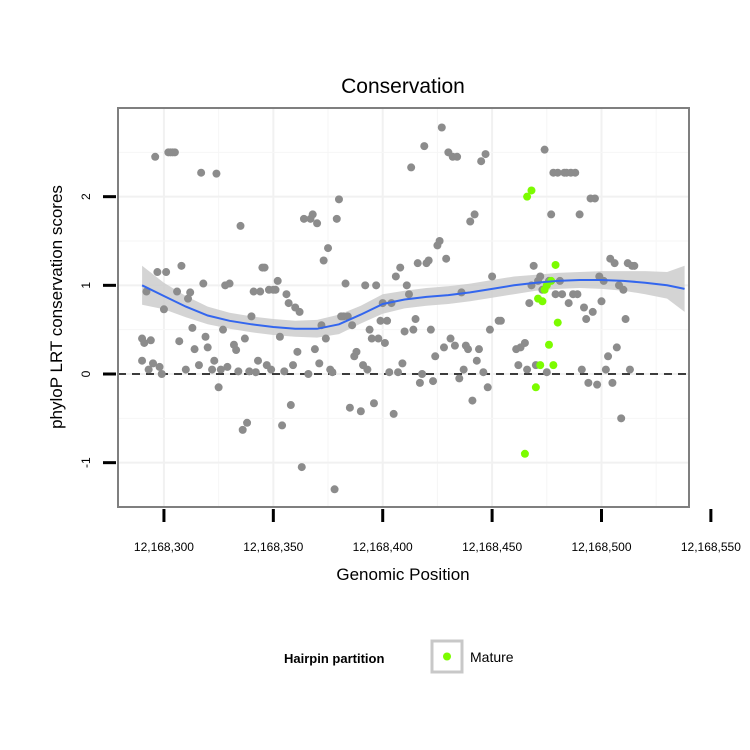 Image resolution: width=750 pixels, height=750 pixels. What do you see at coordinates (86, 285) in the screenshot?
I see `y-tick-label: 1` at bounding box center [86, 285].